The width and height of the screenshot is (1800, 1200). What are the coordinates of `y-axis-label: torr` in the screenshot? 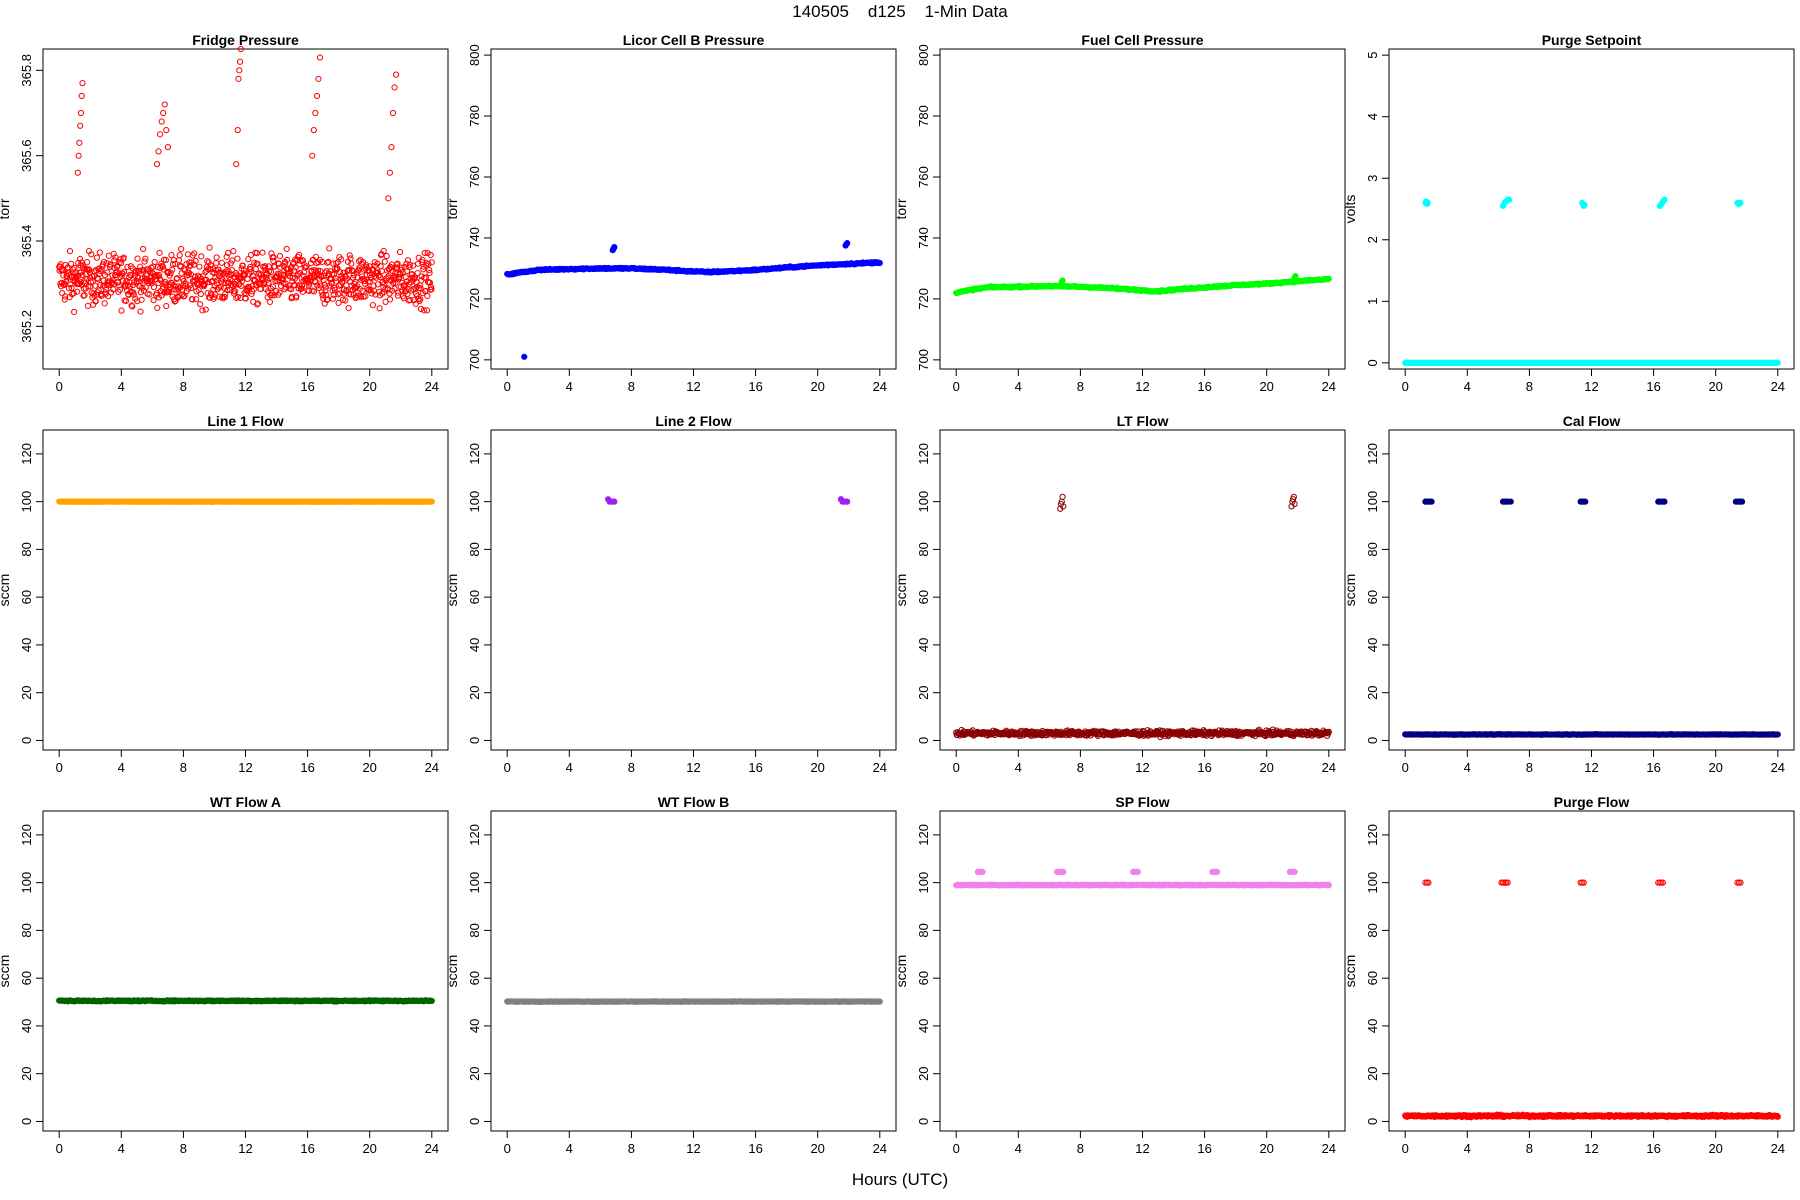 It's located at (901, 208).